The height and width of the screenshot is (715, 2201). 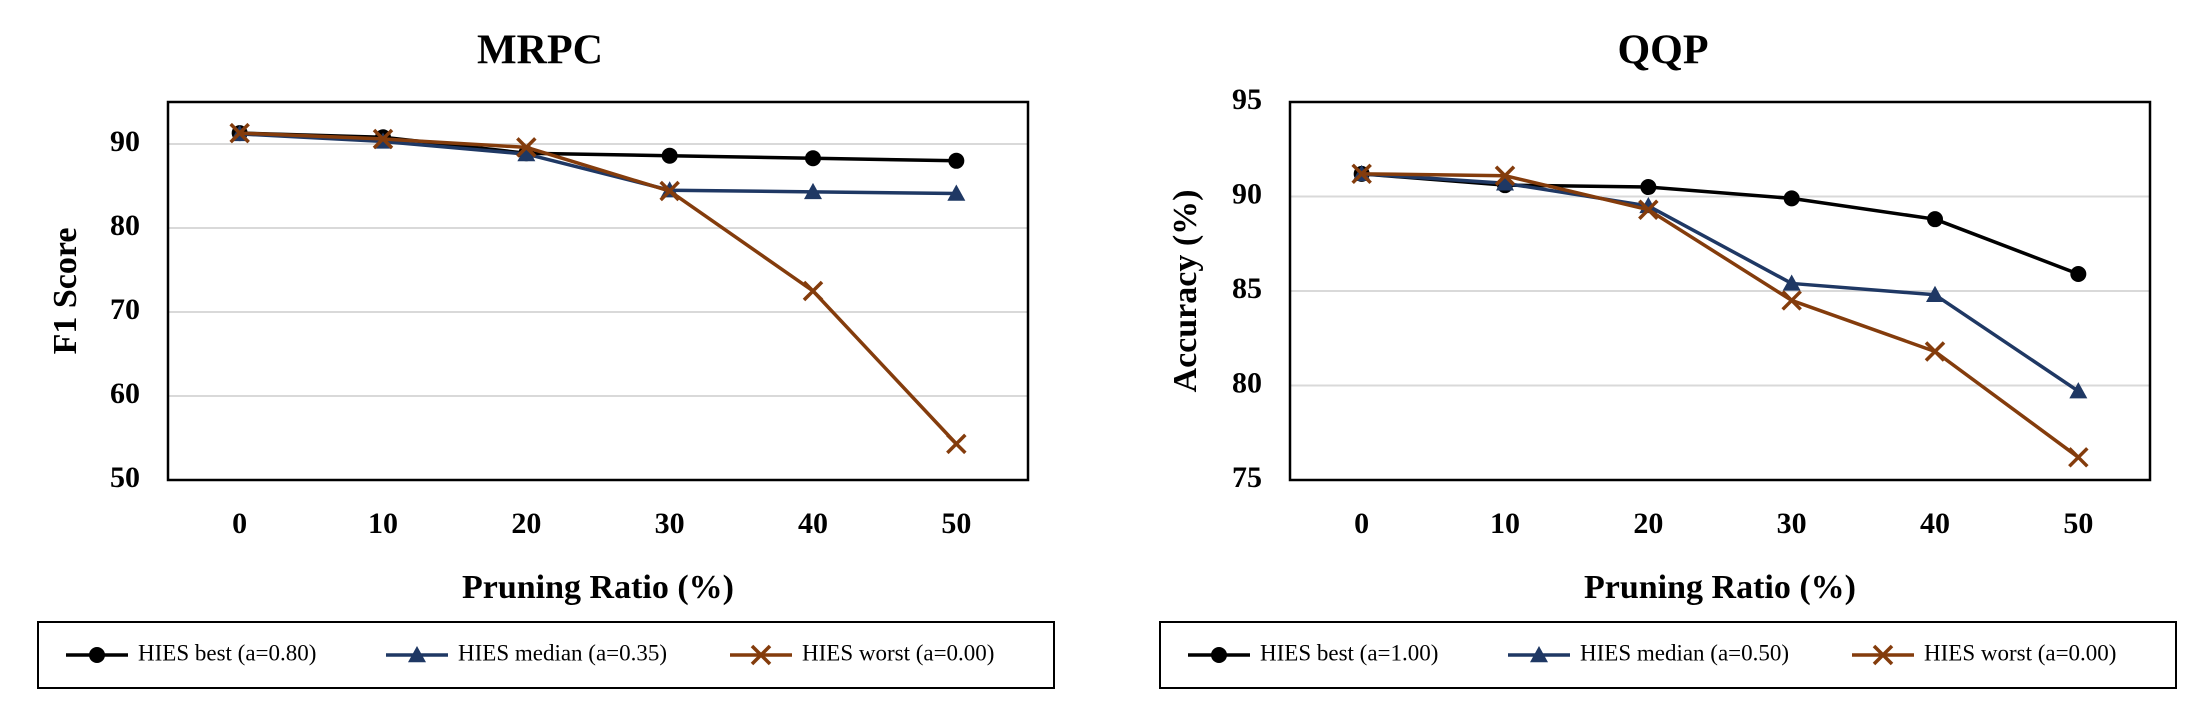 What do you see at coordinates (65, 291) in the screenshot?
I see `y-axis-label: F1 Score` at bounding box center [65, 291].